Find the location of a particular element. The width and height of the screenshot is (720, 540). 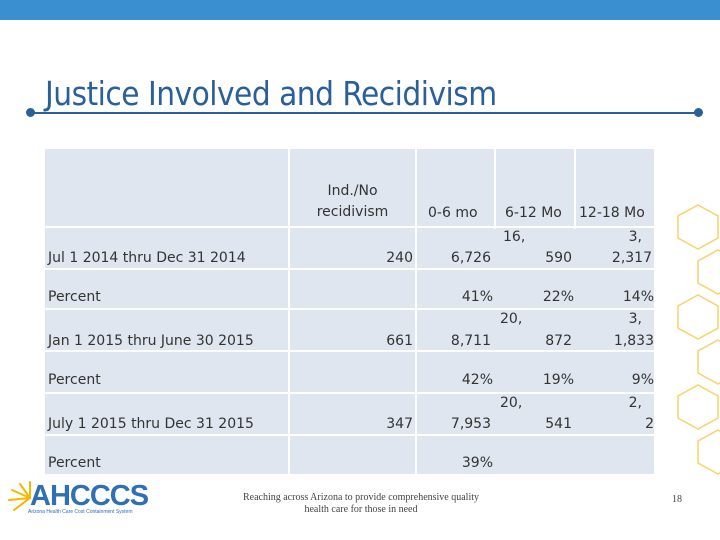

cell-value: 14% is located at coordinates (638, 297).